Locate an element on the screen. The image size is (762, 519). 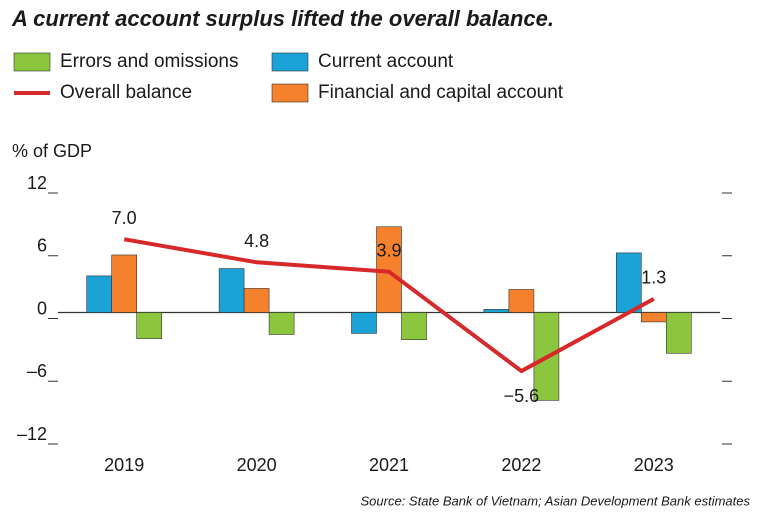
y-axis-label: % of GDP is located at coordinates (52, 151).